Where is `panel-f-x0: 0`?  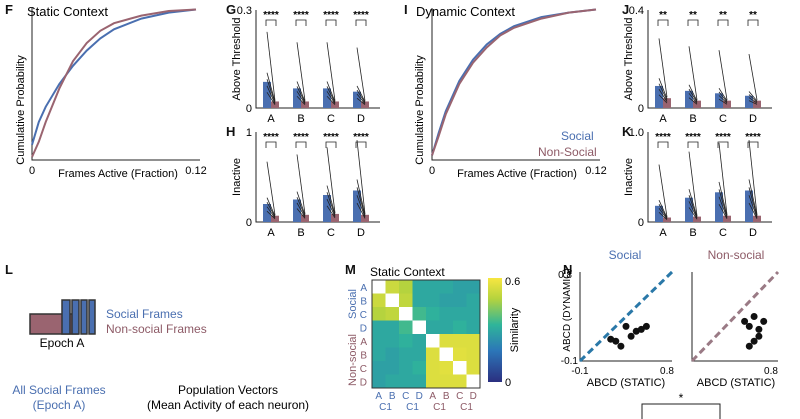
panel-f-x0: 0 is located at coordinates (32, 171).